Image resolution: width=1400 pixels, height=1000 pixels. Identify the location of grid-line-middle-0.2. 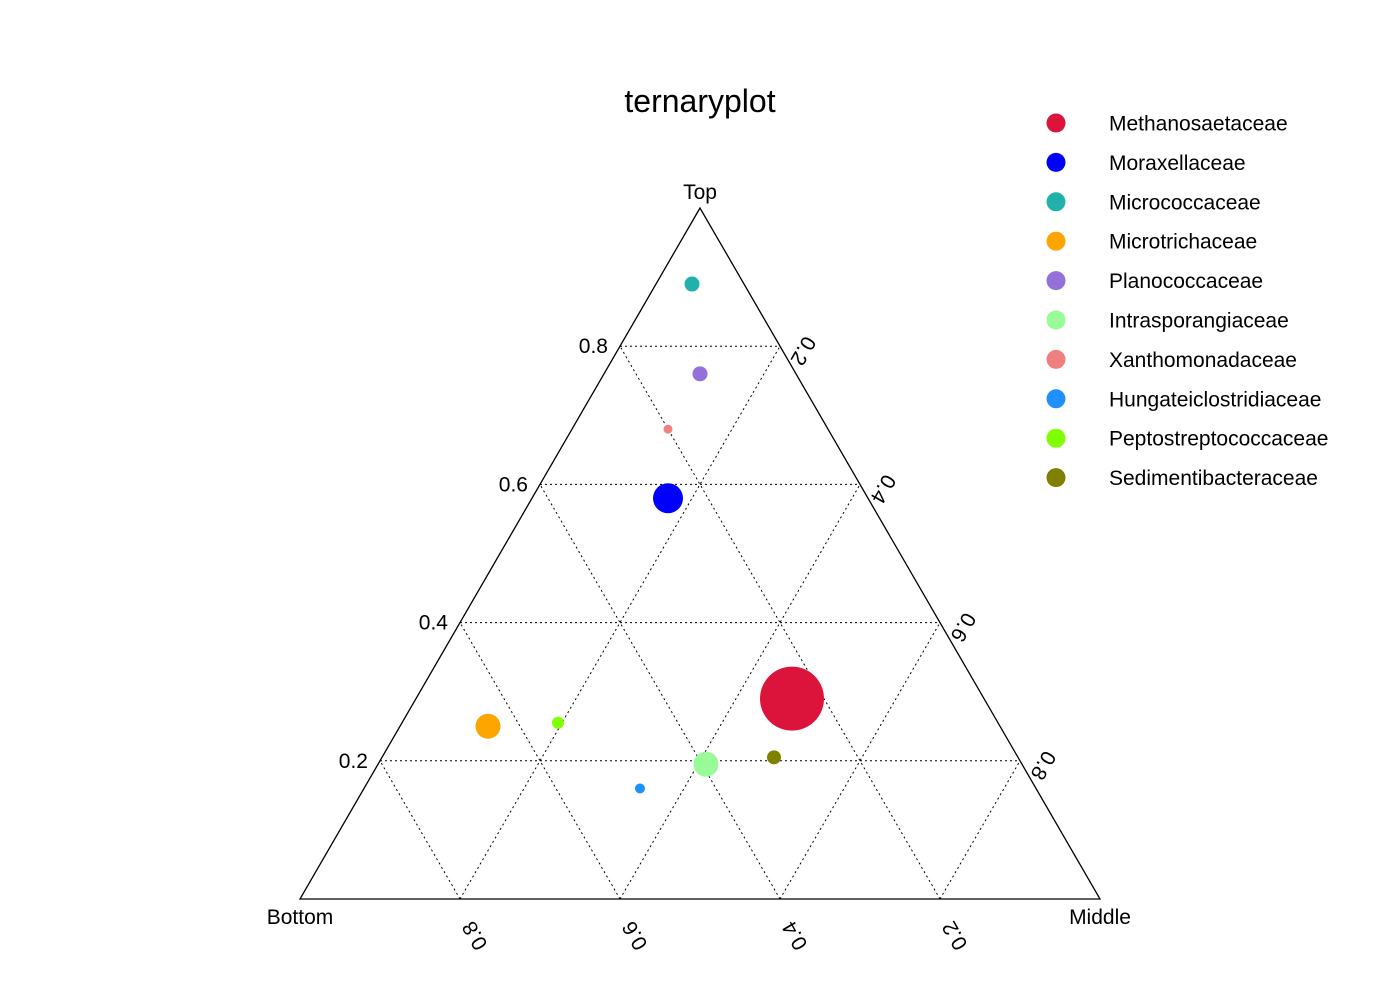
(620, 622).